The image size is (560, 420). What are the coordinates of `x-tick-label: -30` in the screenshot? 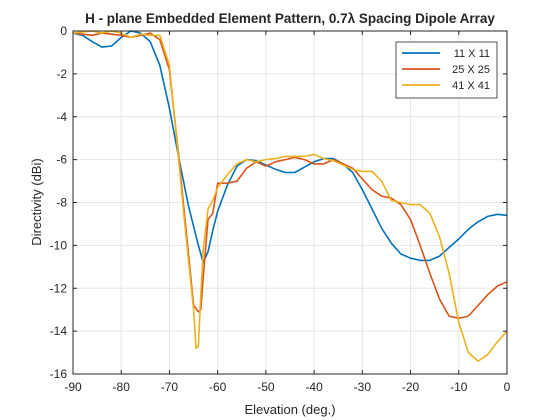 It's located at (363, 387).